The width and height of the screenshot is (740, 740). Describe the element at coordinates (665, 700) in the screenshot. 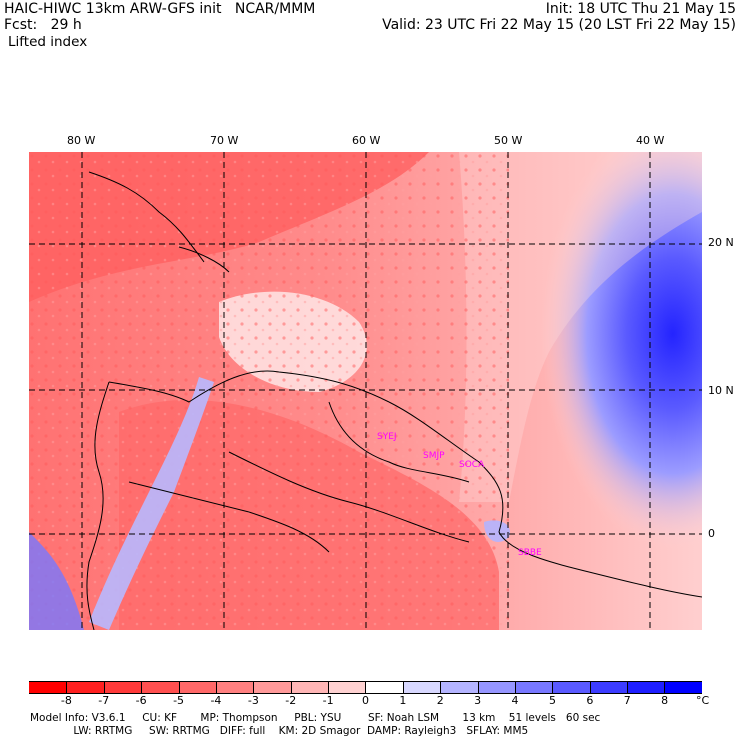

I see `colorbar-tick-label: 8` at that location.